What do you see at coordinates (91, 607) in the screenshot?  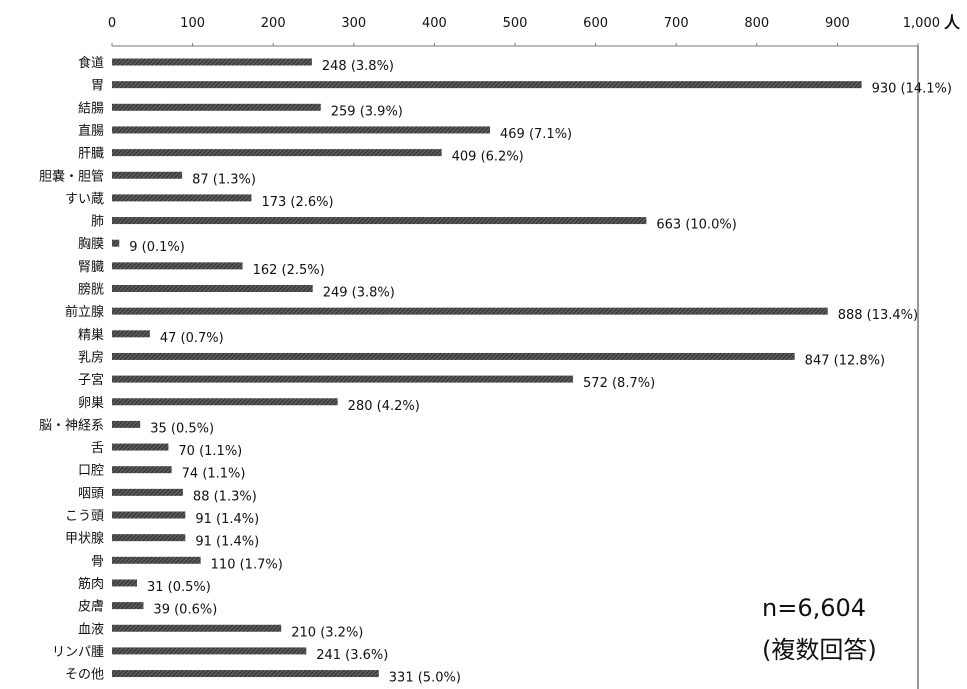 I see `category-label: 皮膚` at bounding box center [91, 607].